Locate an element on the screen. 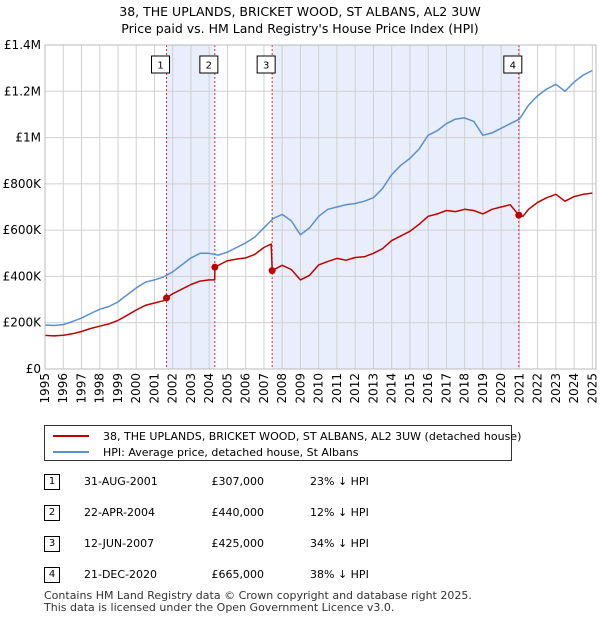 The image size is (600, 620). x-tick-label: 1996 is located at coordinates (63, 388).